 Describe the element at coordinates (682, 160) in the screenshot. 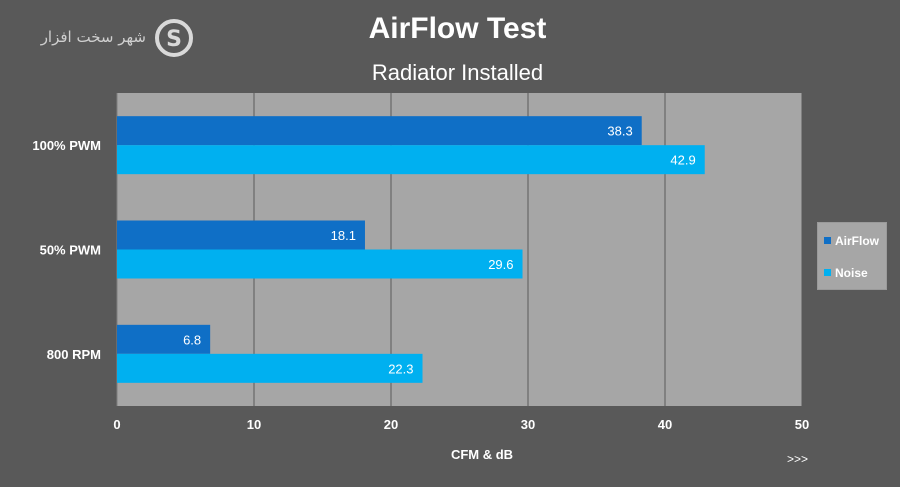

I see `data-label-noise-100-pwm: 42.9` at that location.